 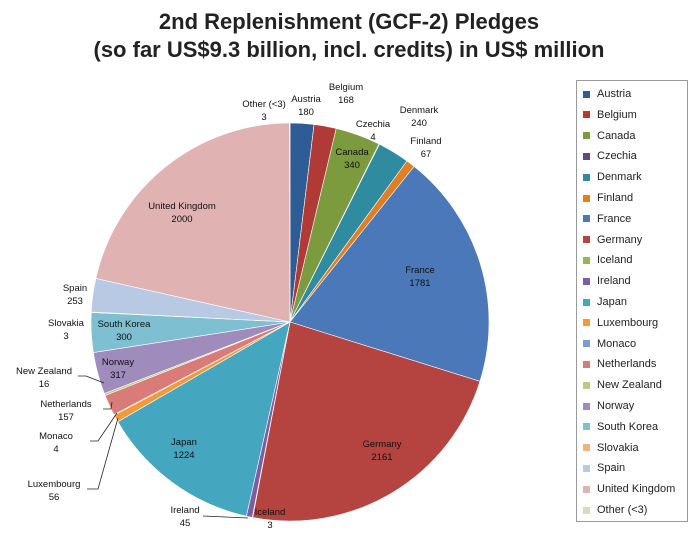 I want to click on legend-label: Norway, so click(x=616, y=406).